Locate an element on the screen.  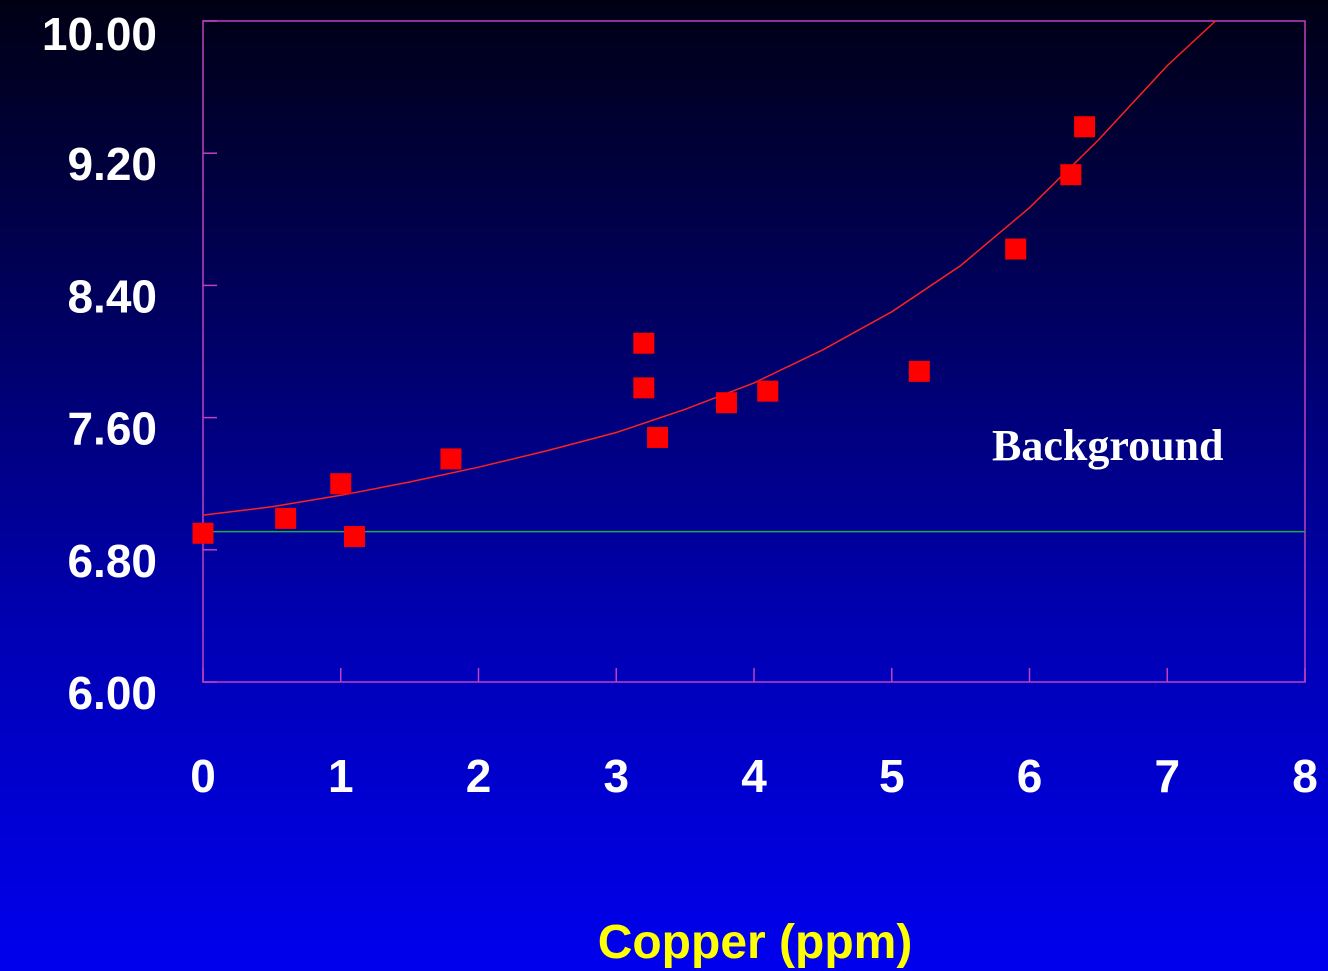
y-tick-label: 9.20 is located at coordinates (112, 164).